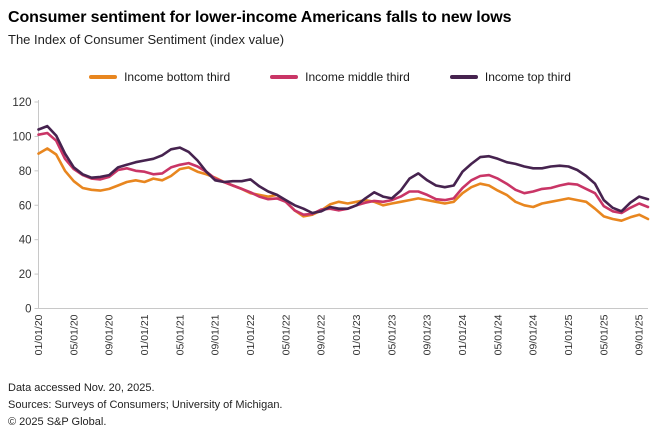  Describe the element at coordinates (251, 334) in the screenshot. I see `x-tick-label: 01/01/22` at that location.